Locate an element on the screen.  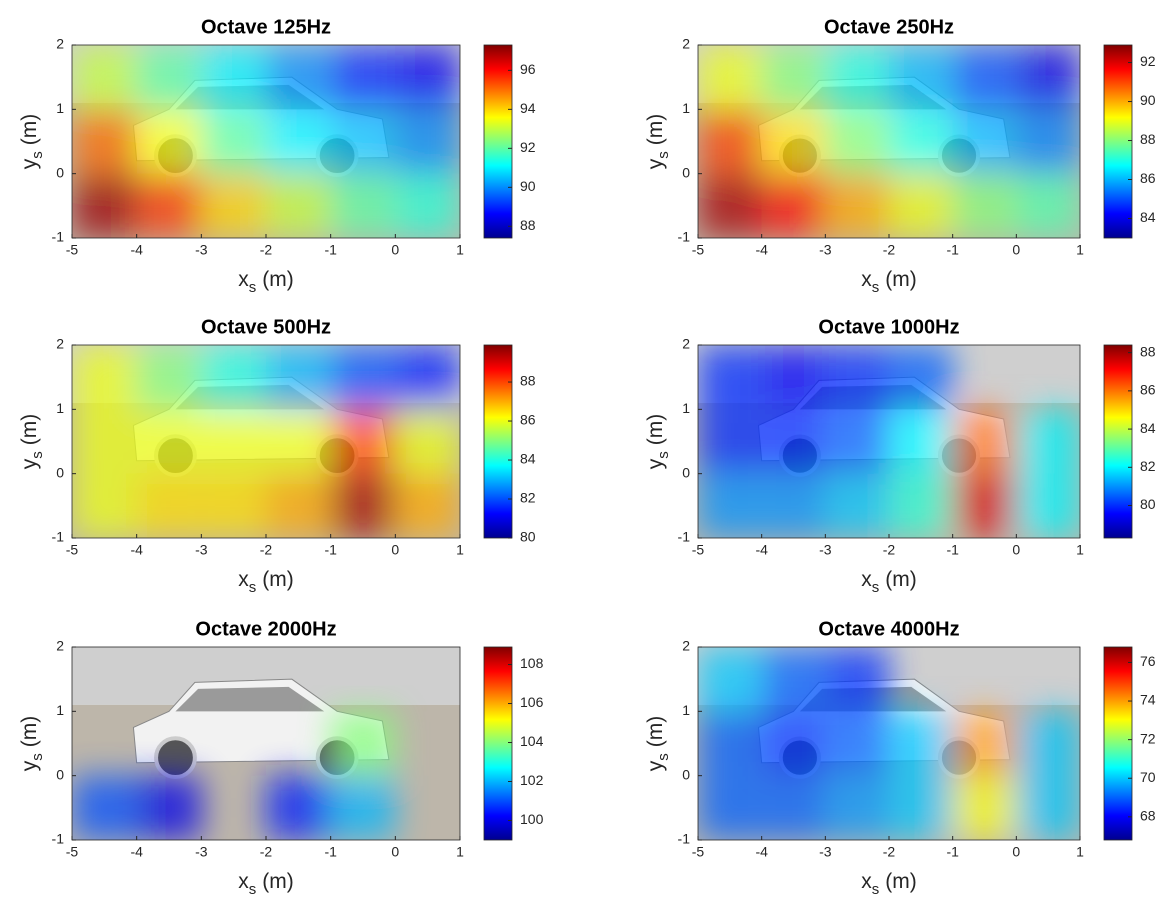
x-tick-label: -5 is located at coordinates (698, 550).